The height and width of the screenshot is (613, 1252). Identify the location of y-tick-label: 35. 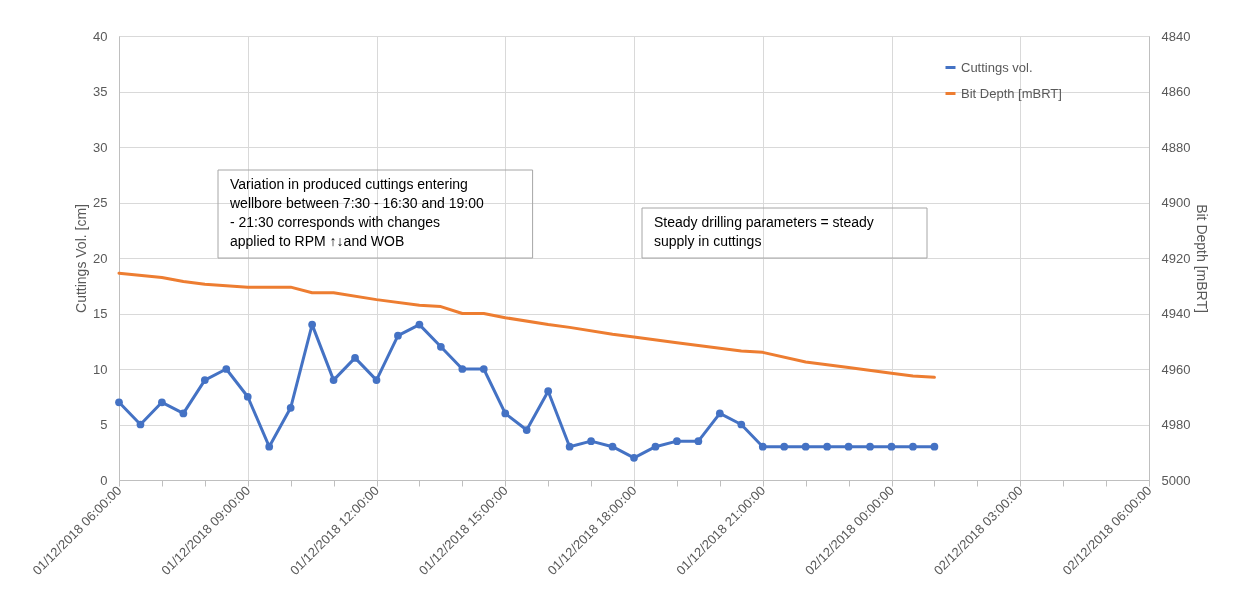
(100, 91).